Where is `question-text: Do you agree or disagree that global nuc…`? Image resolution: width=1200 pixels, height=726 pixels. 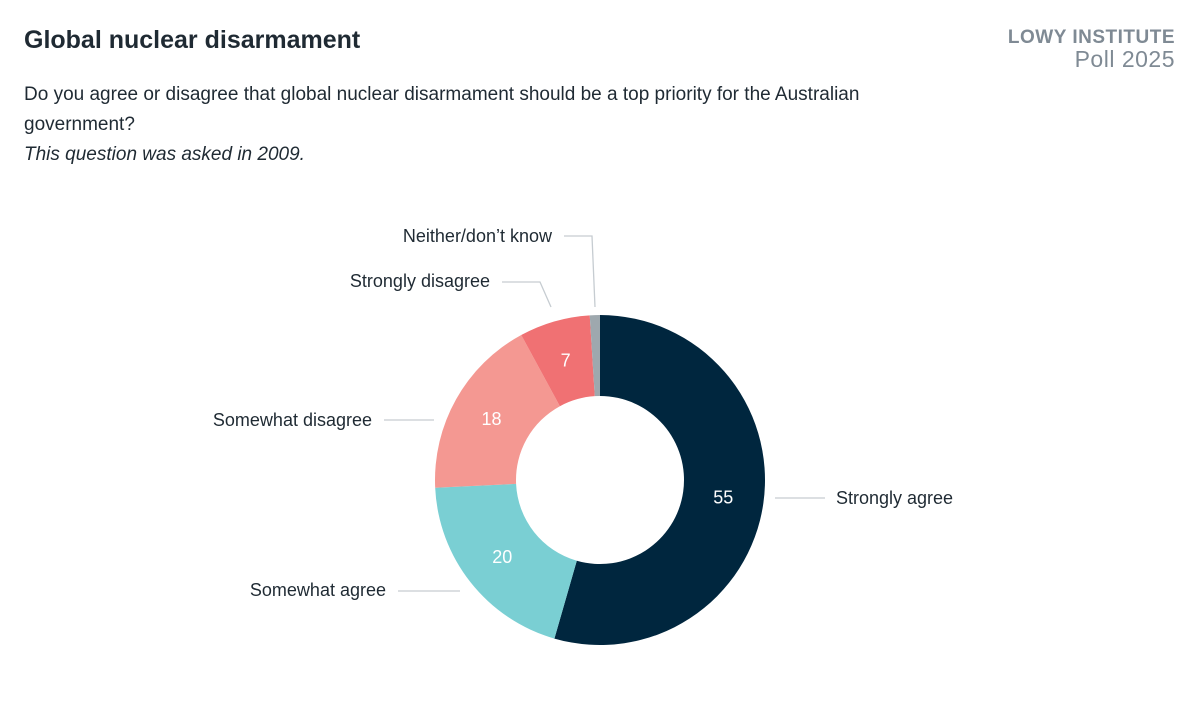
question-text: Do you agree or disagree that global nuc… is located at coordinates (442, 109).